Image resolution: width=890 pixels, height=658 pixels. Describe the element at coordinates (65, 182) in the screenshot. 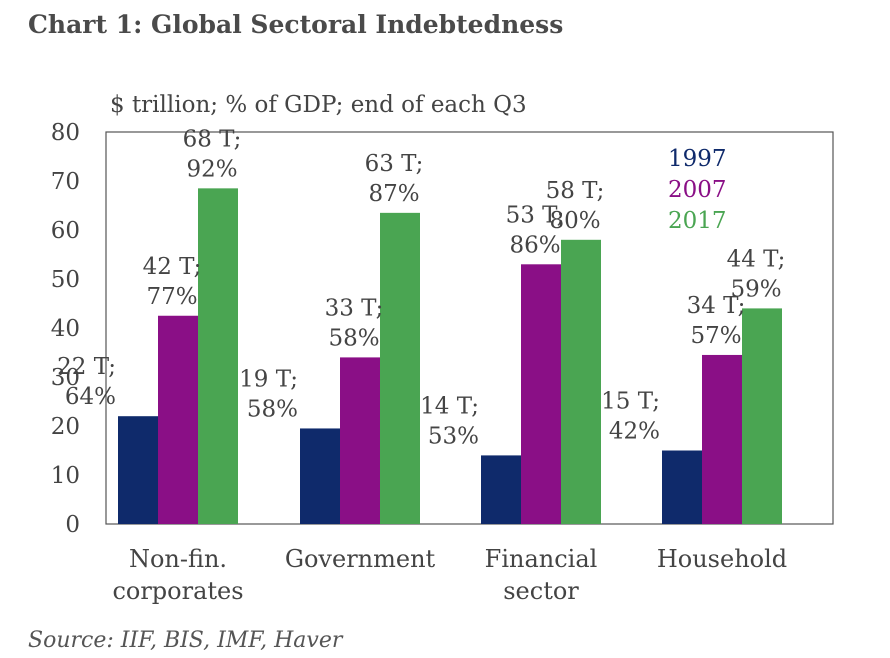

I see `y-tick-label: 70` at that location.